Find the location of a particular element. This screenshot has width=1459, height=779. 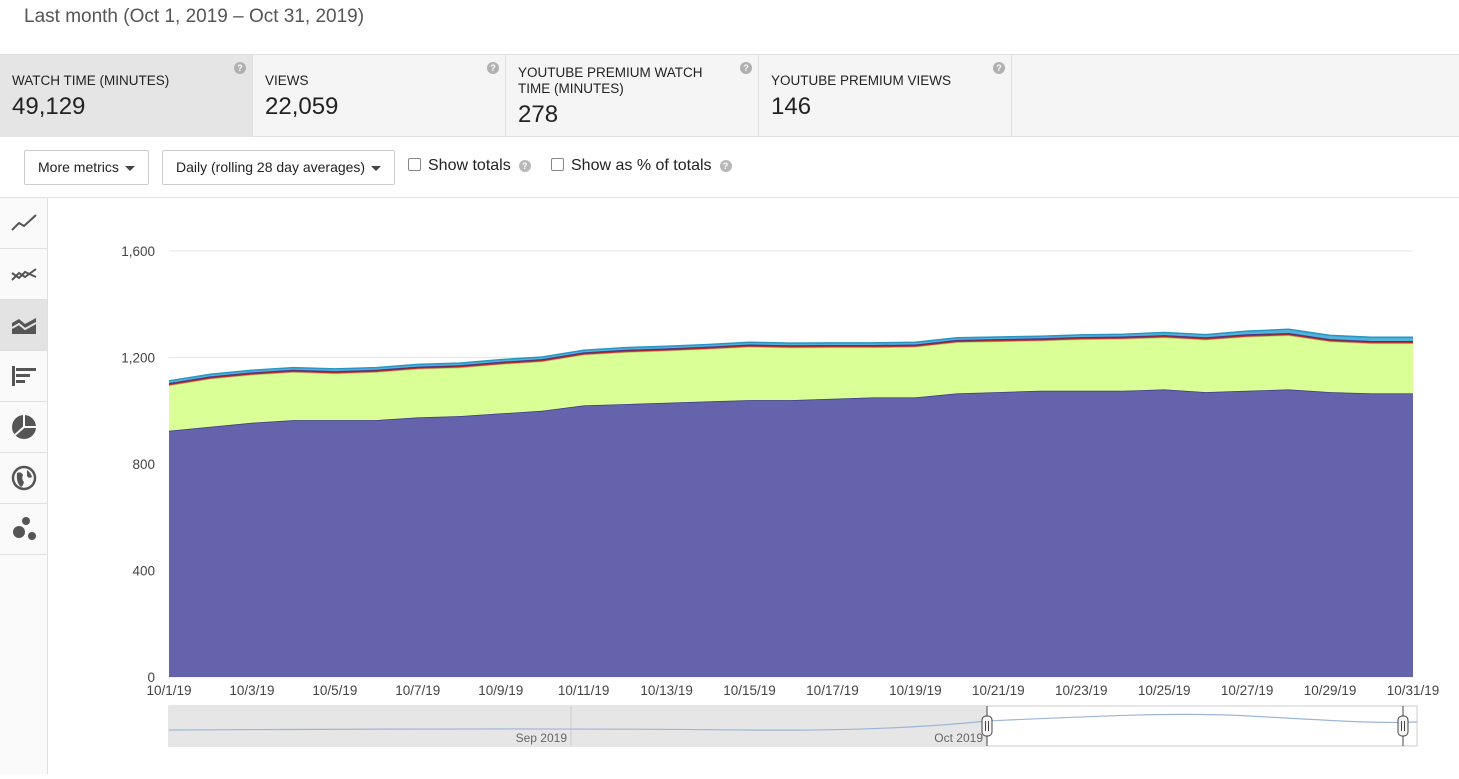

chart-type-sidebar is located at coordinates (24, 486).